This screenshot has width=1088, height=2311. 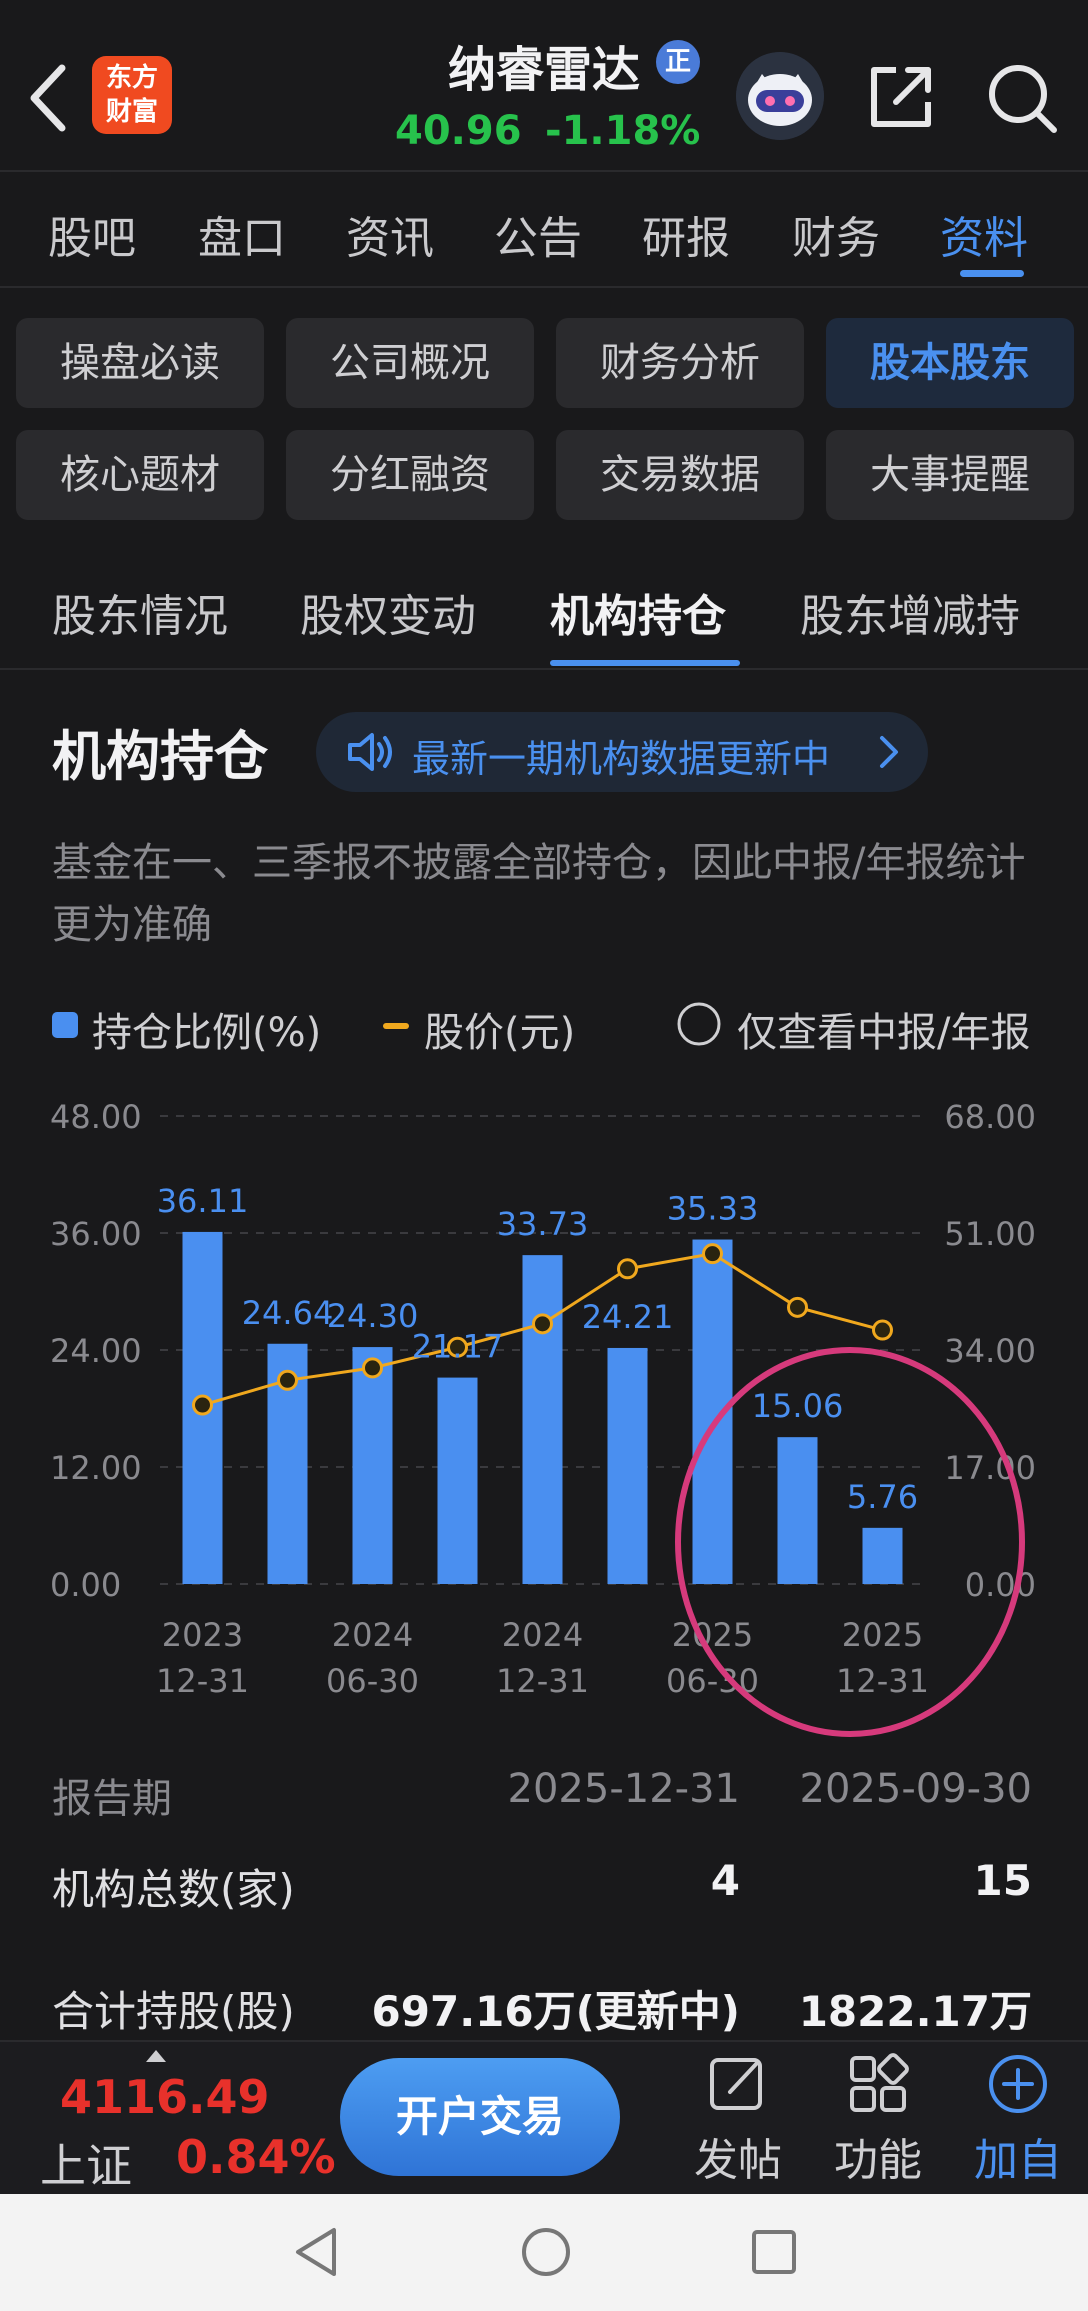 I want to click on radio-icon, so click(x=699, y=1024).